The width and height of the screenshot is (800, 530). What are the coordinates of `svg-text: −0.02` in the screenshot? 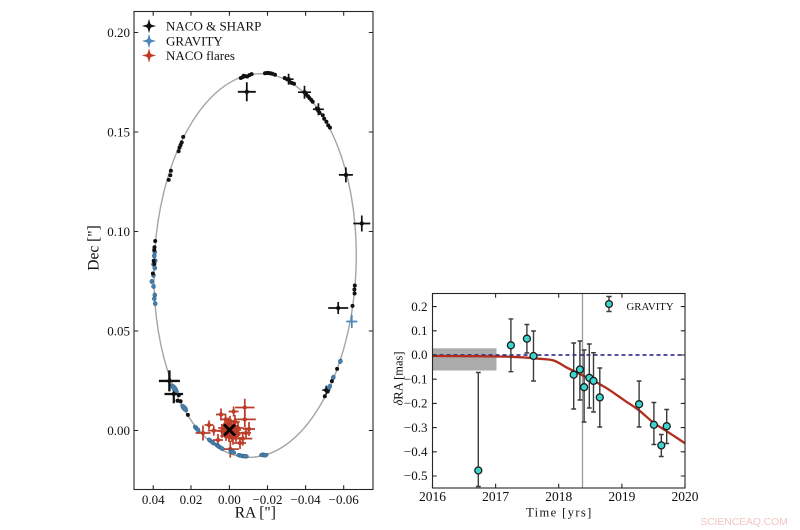 It's located at (267, 499).